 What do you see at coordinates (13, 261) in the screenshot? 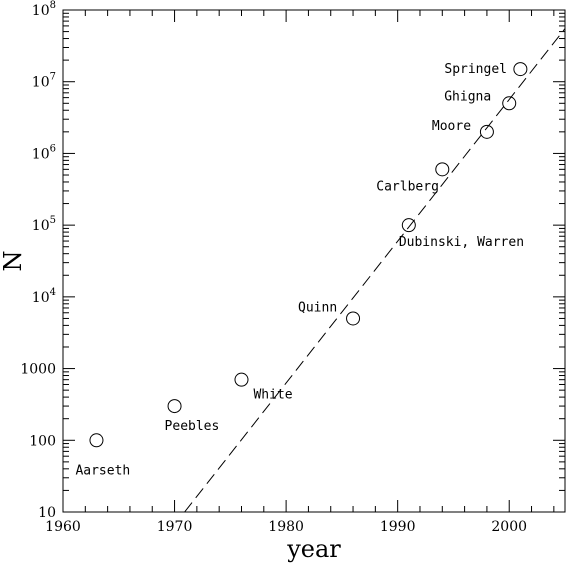
I see `y-axis-label: N` at bounding box center [13, 261].